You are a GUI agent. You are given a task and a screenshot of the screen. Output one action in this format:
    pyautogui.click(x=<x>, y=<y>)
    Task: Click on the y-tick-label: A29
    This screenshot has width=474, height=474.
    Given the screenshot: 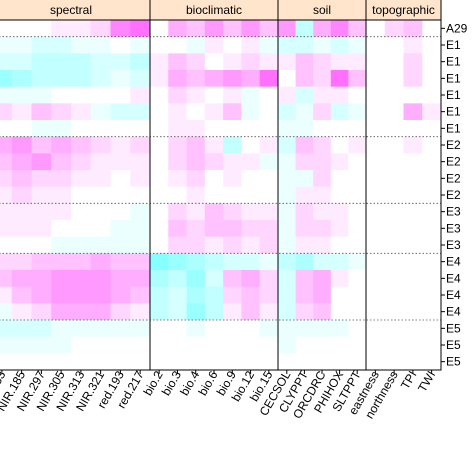 What is the action you would take?
    pyautogui.click(x=457, y=28)
    